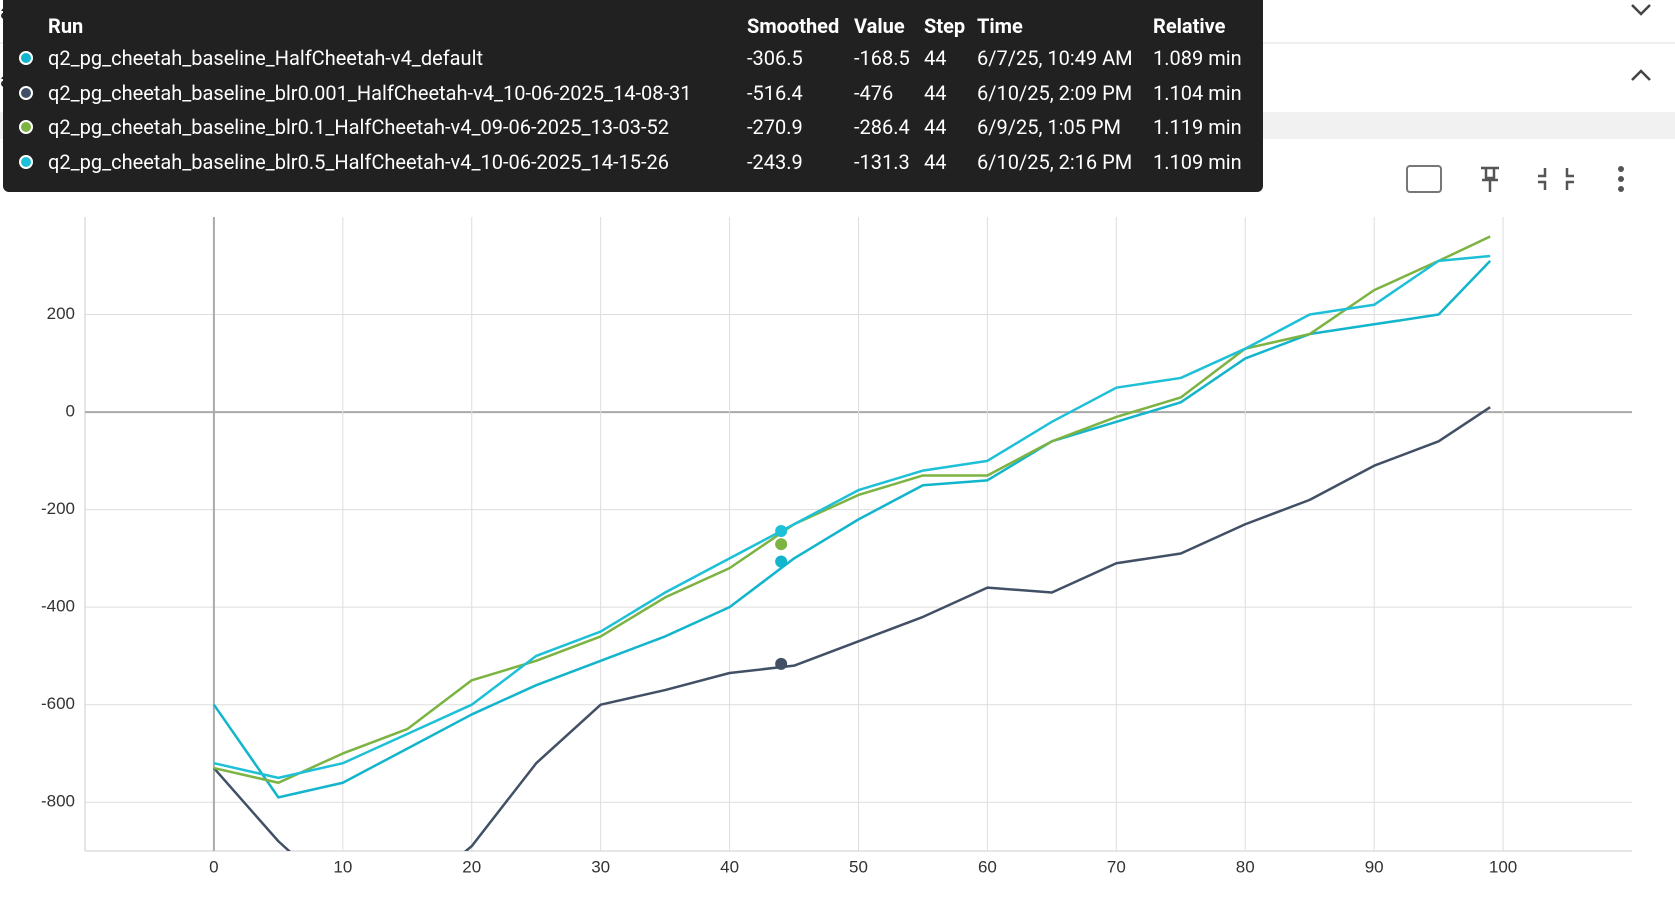 The width and height of the screenshot is (1675, 916). Describe the element at coordinates (58, 801) in the screenshot. I see `y-tick-label: -800` at that location.